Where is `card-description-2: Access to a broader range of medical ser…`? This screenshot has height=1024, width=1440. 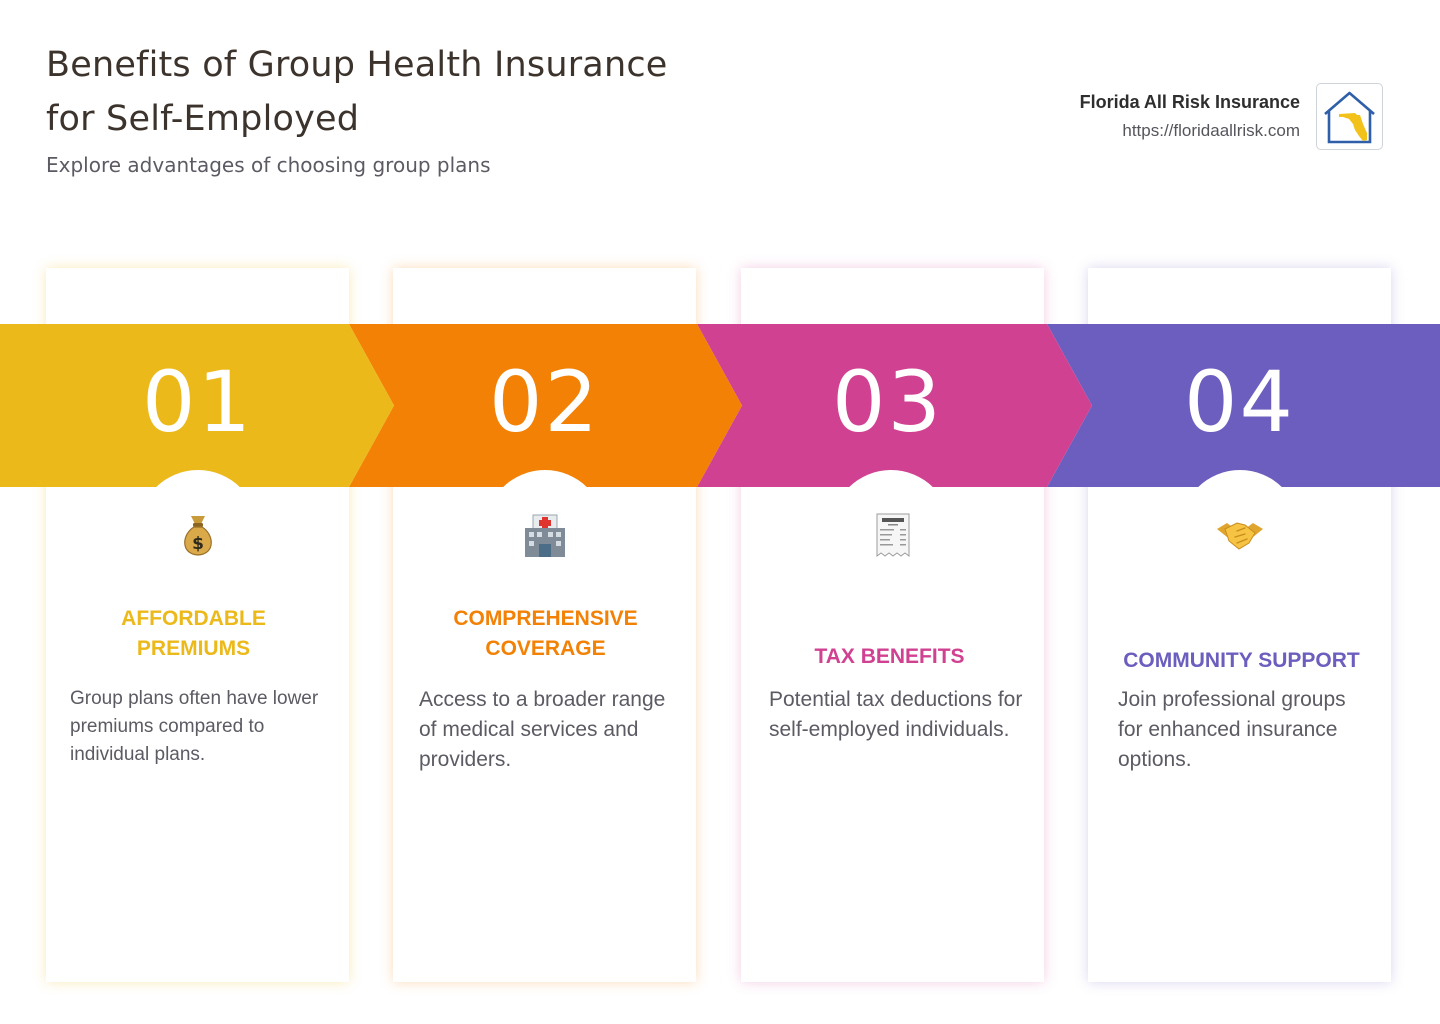
card-description-2: Access to a broader range of medical ser… is located at coordinates (542, 729).